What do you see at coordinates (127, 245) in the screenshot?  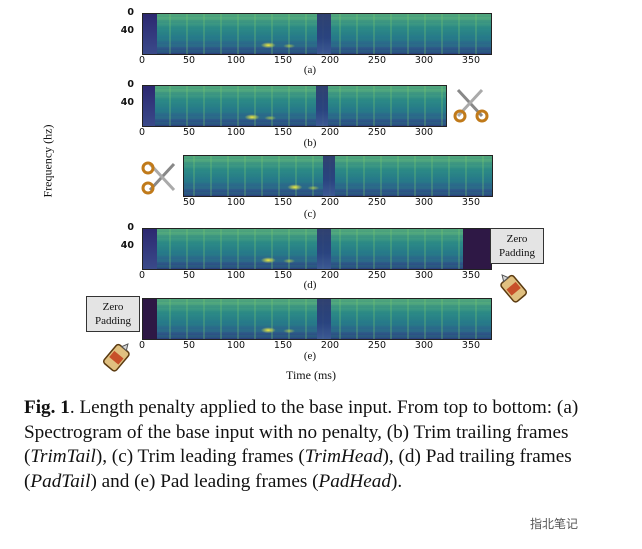 I see `ytick-40-d: 40` at bounding box center [127, 245].